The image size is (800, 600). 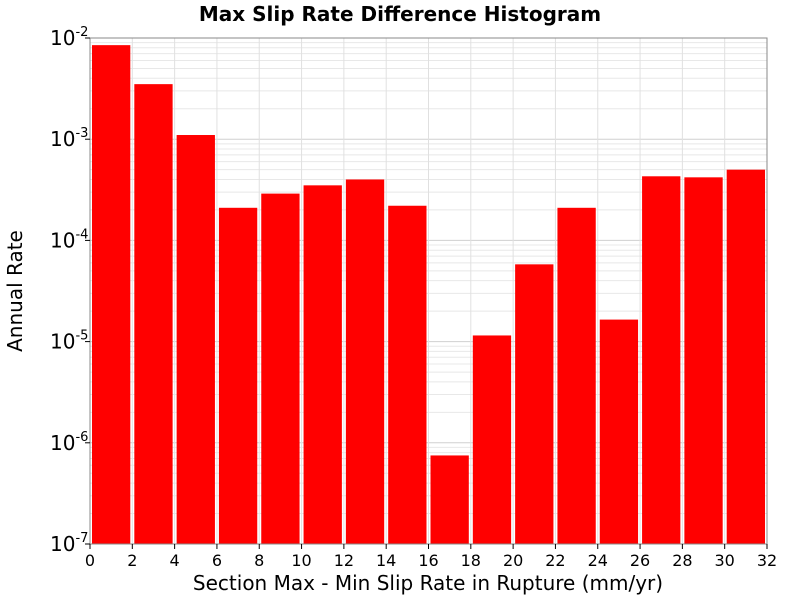 I want to click on x-tick-label: 18, so click(x=471, y=560).